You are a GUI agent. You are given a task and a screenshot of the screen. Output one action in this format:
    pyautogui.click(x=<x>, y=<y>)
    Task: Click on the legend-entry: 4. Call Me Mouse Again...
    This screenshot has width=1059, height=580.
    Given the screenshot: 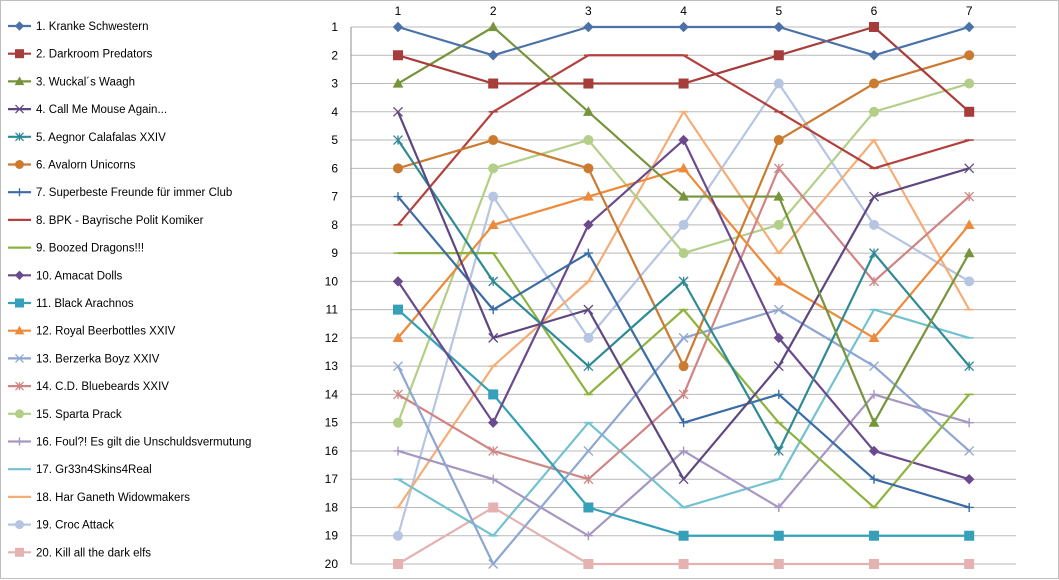 What is the action you would take?
    pyautogui.click(x=87, y=110)
    